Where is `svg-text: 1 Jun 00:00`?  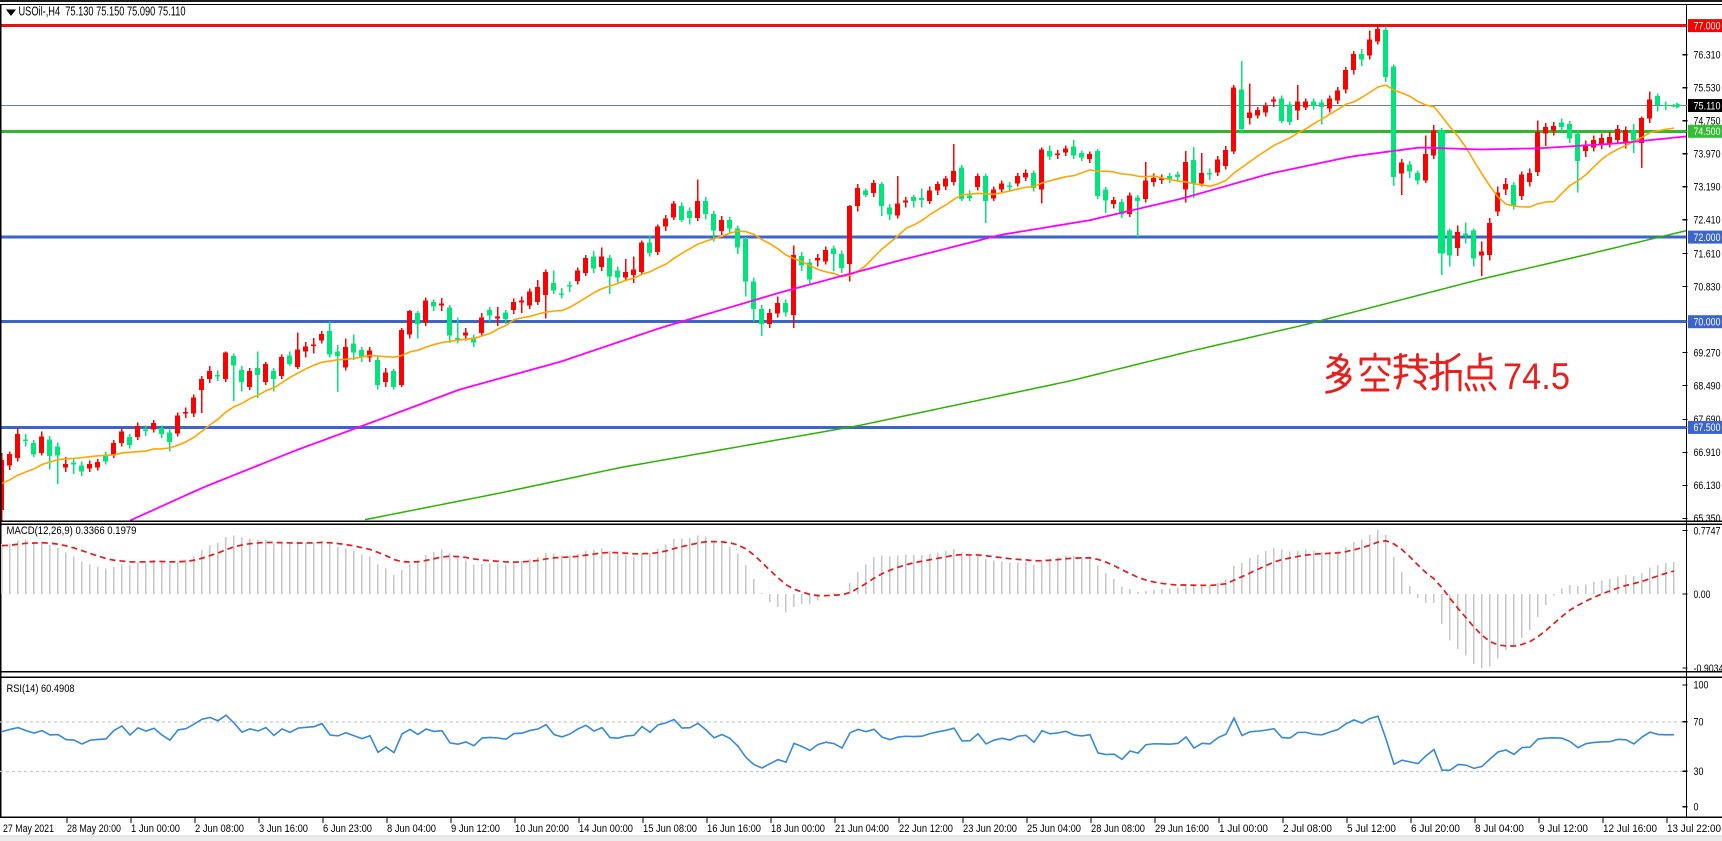 svg-text: 1 Jun 00:00 is located at coordinates (155, 829).